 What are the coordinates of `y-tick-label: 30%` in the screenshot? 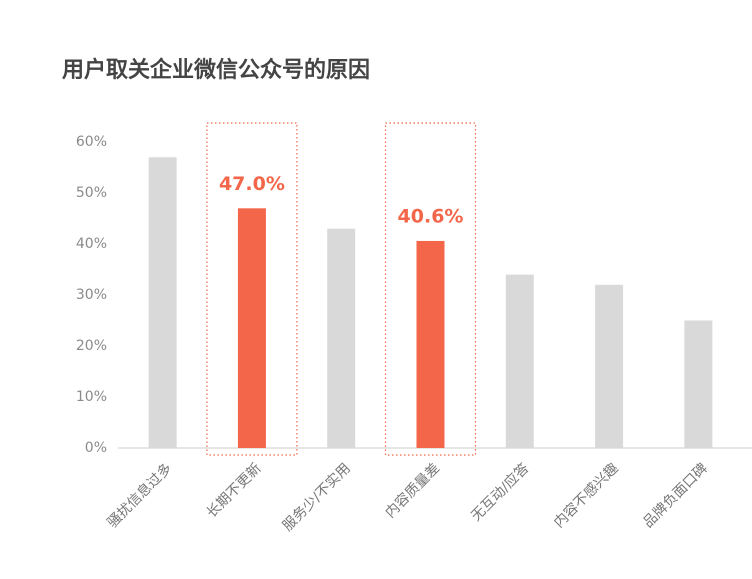 It's located at (91, 295).